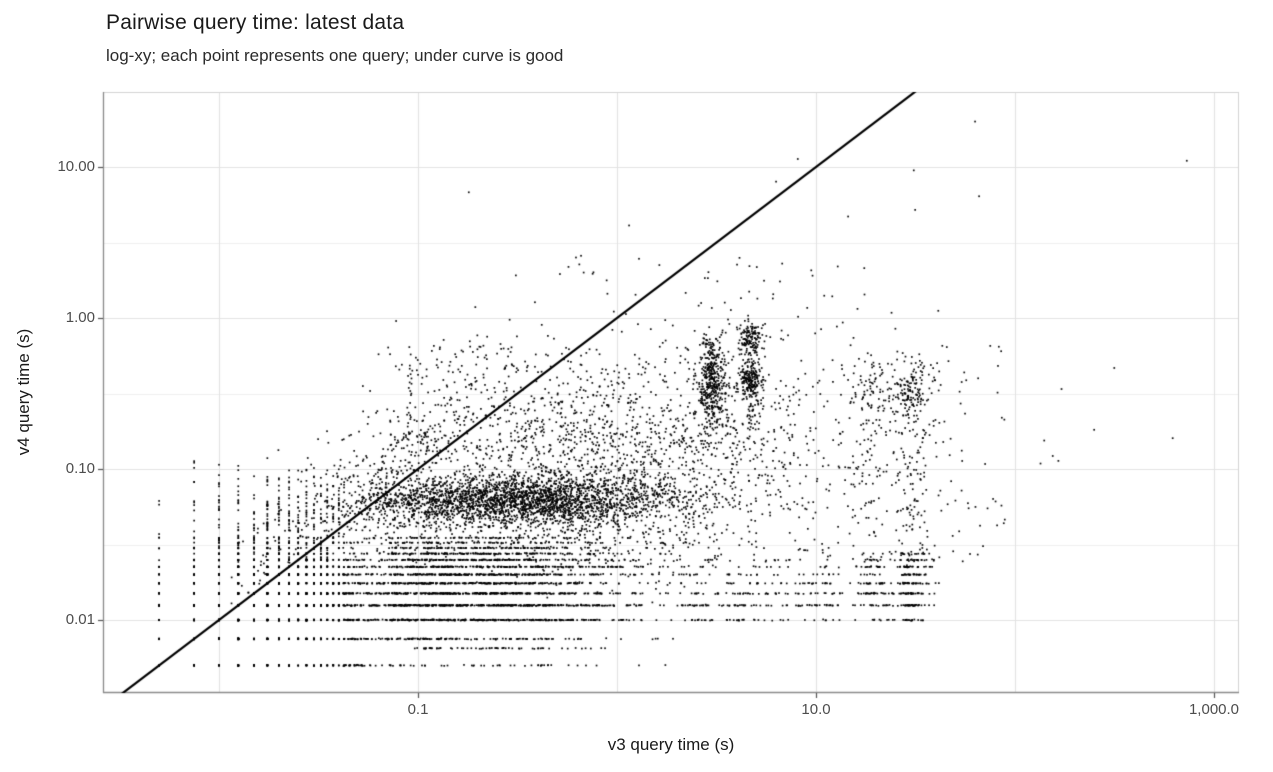 The height and width of the screenshot is (772, 1273). What do you see at coordinates (80, 619) in the screenshot?
I see `y-axis-tick-label: 0.01` at bounding box center [80, 619].